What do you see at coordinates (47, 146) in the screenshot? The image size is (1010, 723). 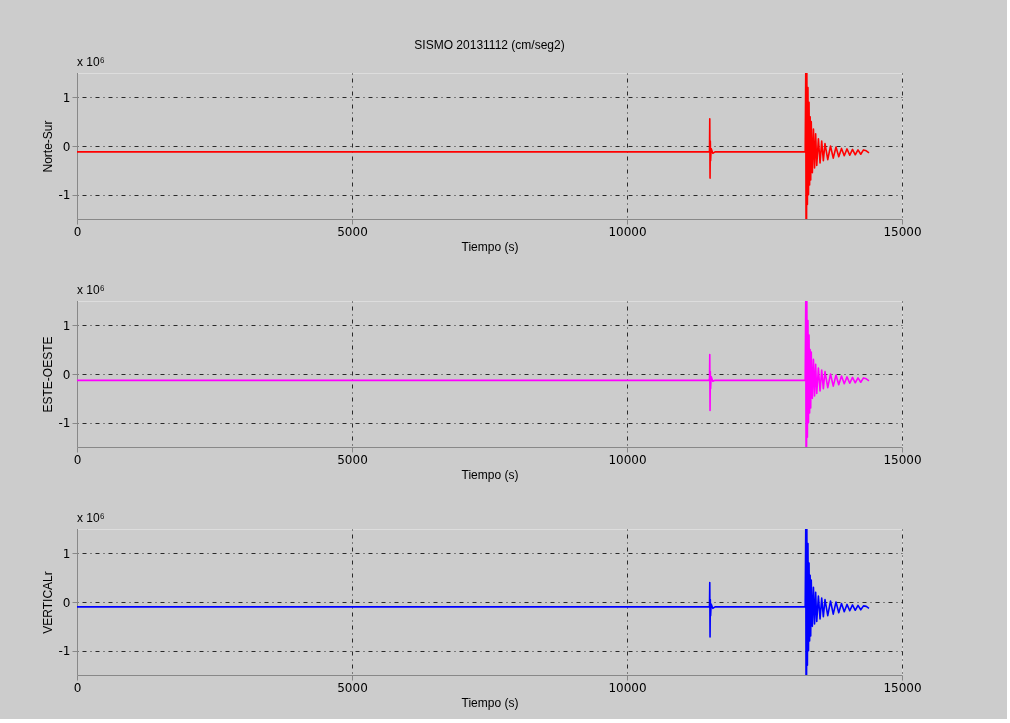 I see `y-axis-title: Norte-Sur` at bounding box center [47, 146].